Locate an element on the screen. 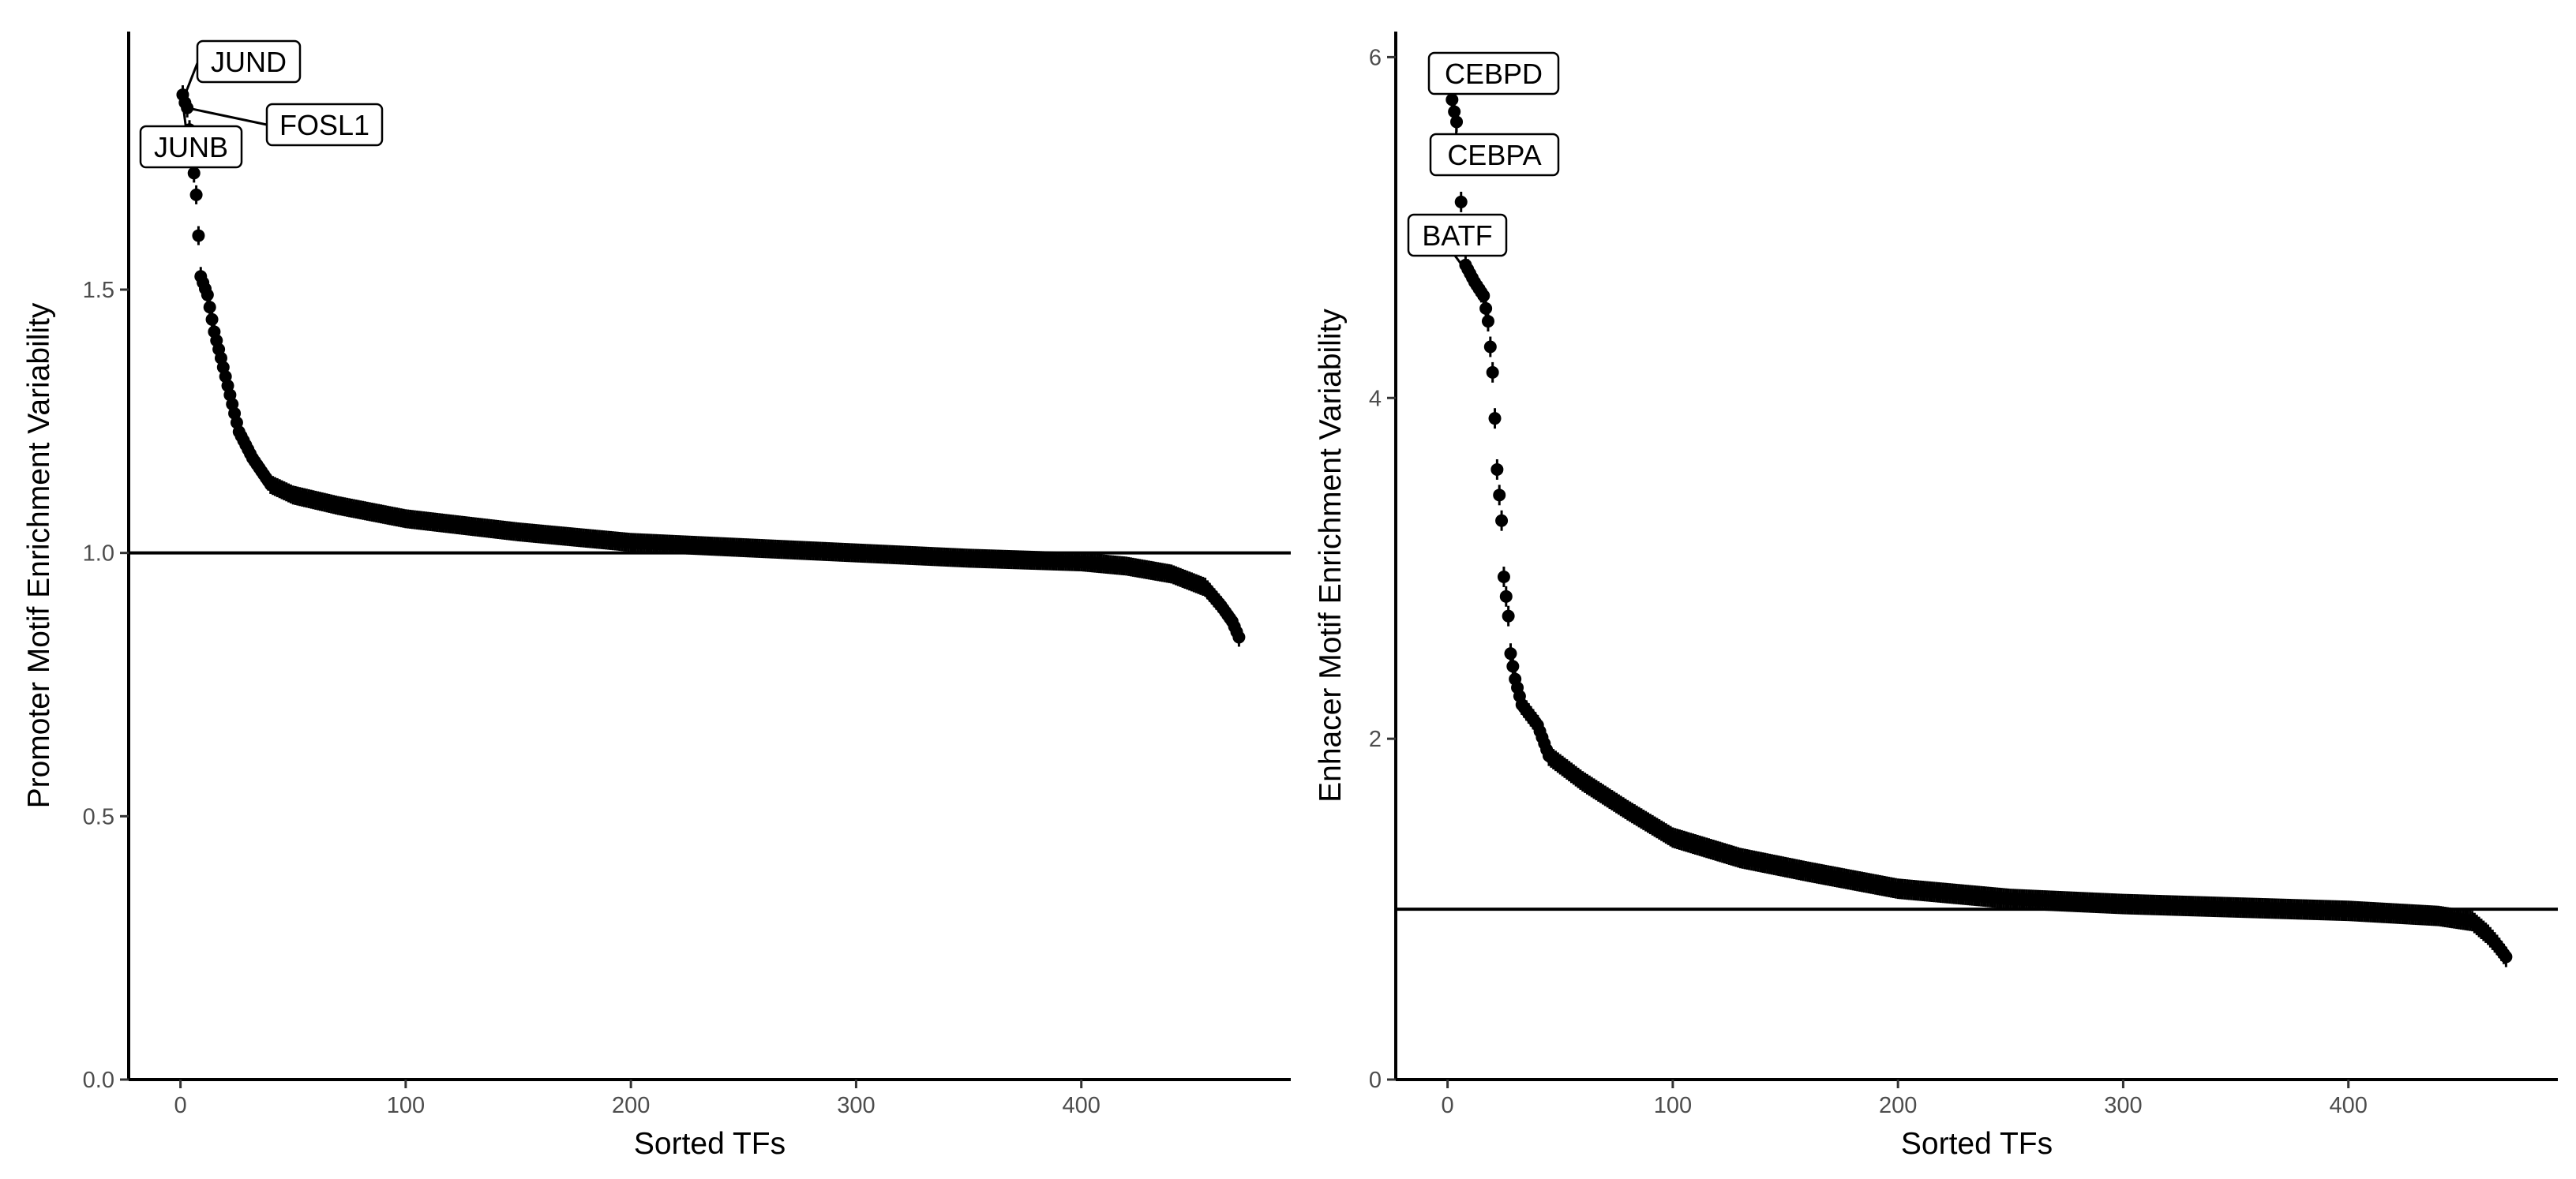 This screenshot has height=1179, width=2576. callout-label-junb: JUNB is located at coordinates (191, 147).